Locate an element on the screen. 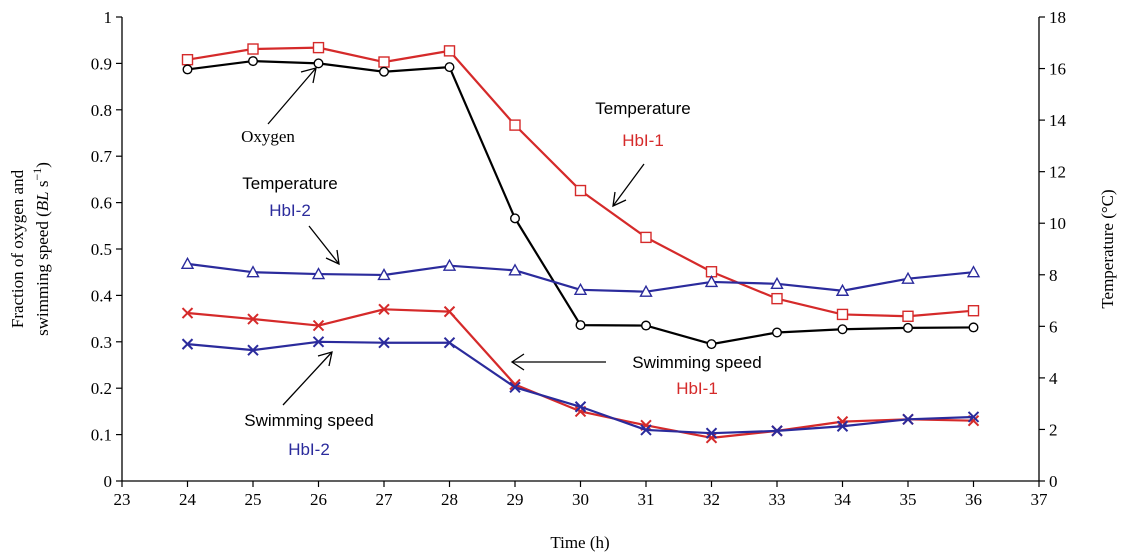 Image resolution: width=1126 pixels, height=560 pixels. x-axis-title: Time (h) is located at coordinates (579, 542).